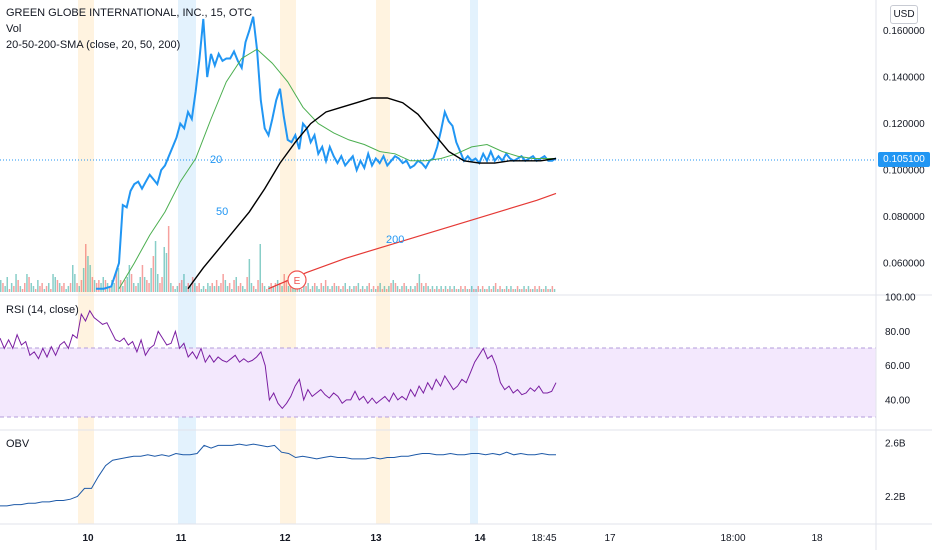  What do you see at coordinates (14, 29) in the screenshot?
I see `vol-legend: Vol` at bounding box center [14, 29].